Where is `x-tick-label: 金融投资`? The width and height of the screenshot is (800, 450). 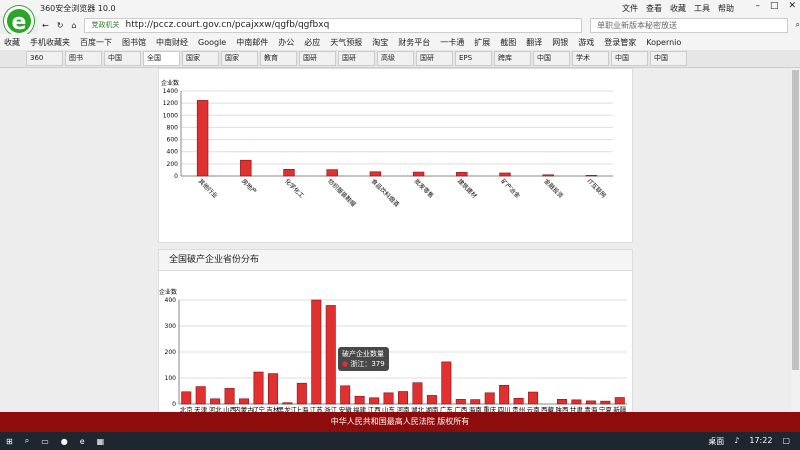
x-tick-label: 金融投资 is located at coordinates (553, 188).